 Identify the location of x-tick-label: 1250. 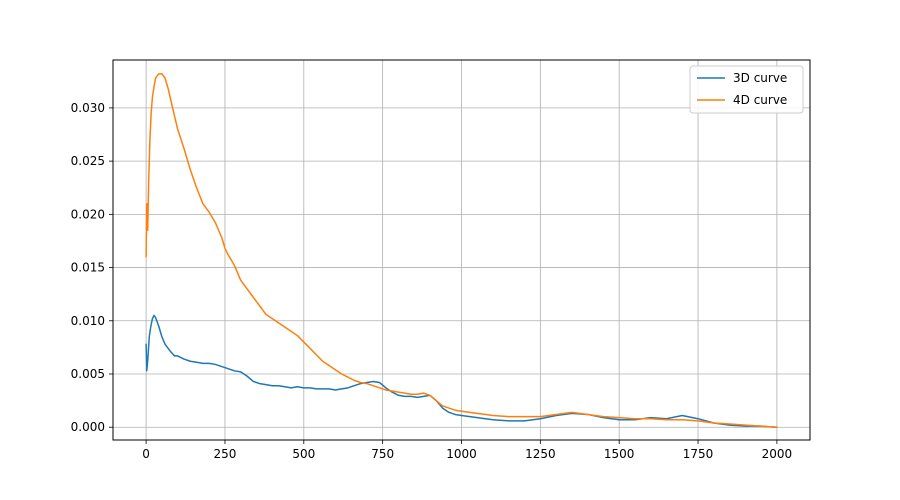
(540, 454).